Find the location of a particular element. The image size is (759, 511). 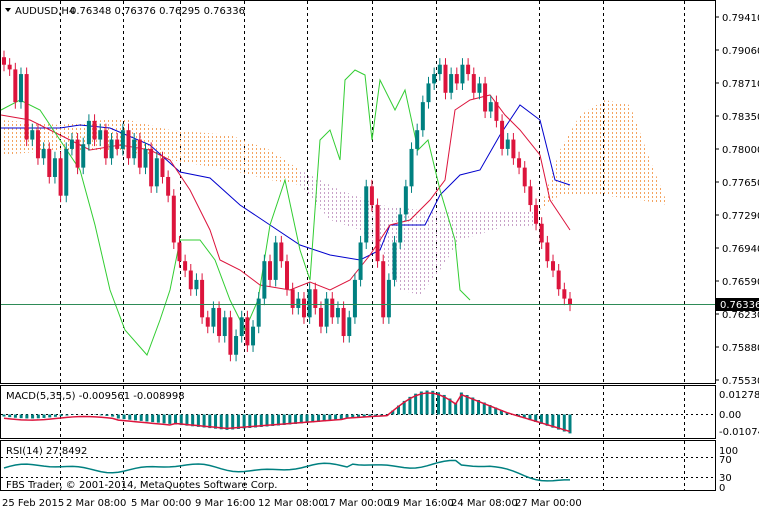

time-tick-label: 25 Feb 2015 is located at coordinates (33, 503).